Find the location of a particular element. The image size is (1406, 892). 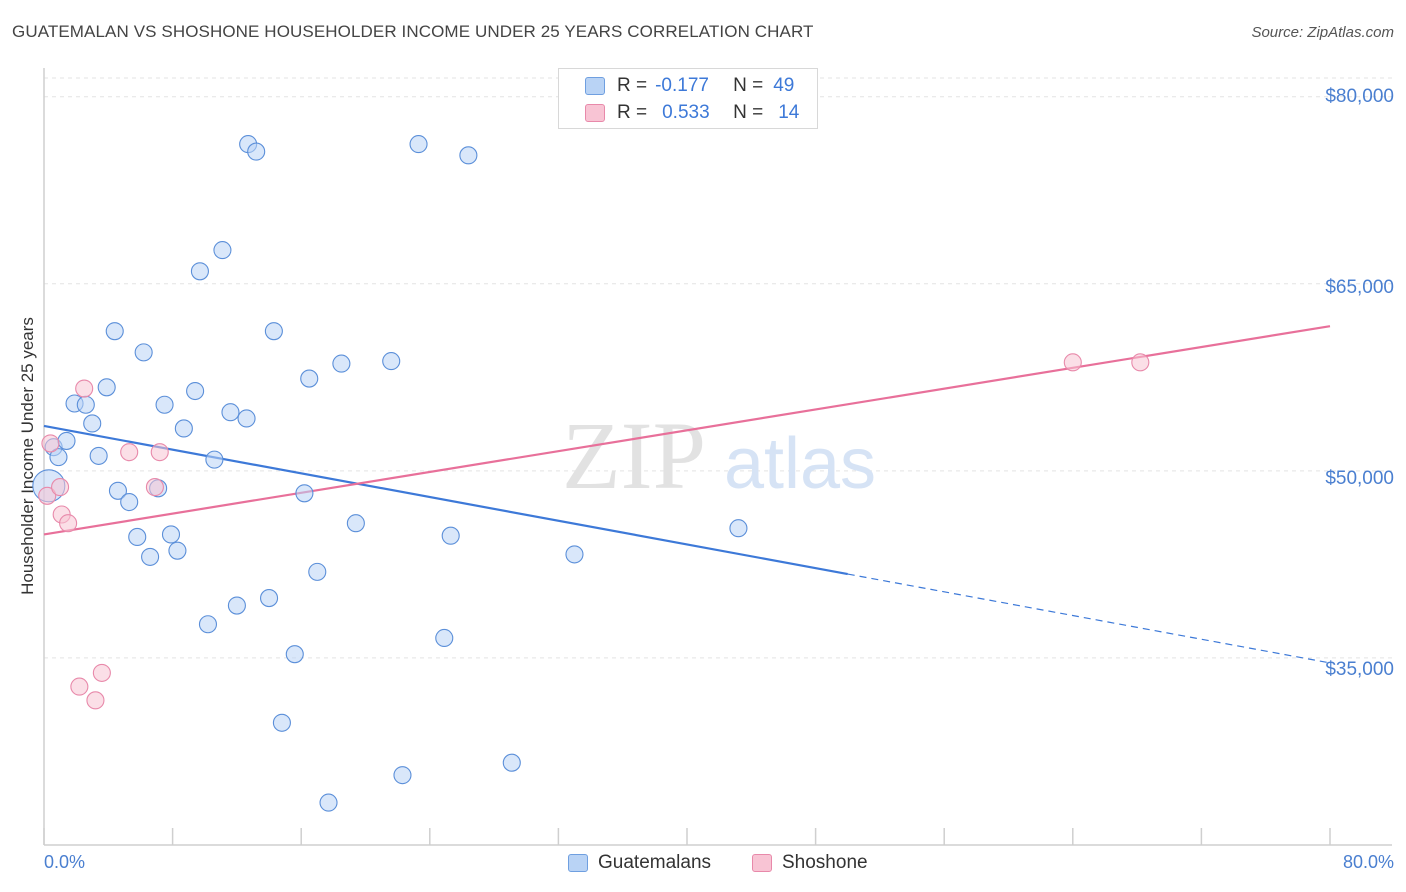

legend-n-value: 14 is located at coordinates (789, 112).